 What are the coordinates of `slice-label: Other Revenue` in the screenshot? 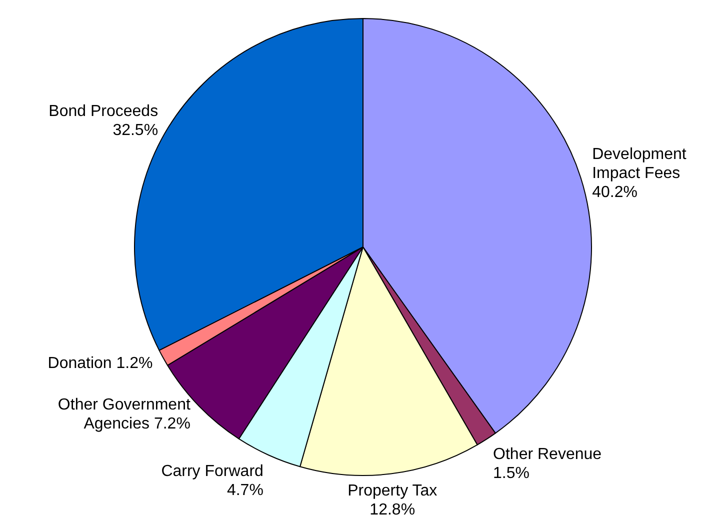 It's located at (547, 455).